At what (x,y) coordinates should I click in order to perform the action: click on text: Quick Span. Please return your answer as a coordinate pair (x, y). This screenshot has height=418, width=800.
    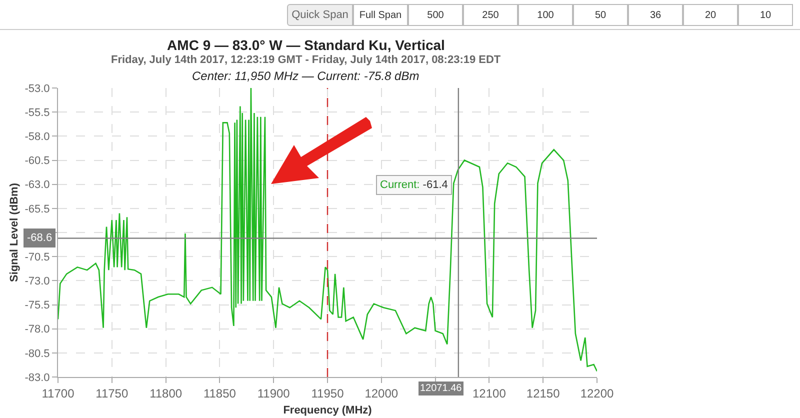
    Looking at the image, I should click on (320, 15).